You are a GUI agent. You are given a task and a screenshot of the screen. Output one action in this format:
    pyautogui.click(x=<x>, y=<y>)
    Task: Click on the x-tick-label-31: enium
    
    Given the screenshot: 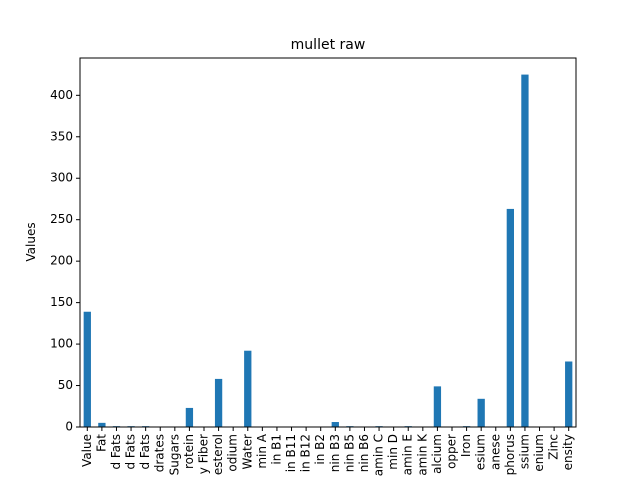 What is the action you would take?
    pyautogui.click(x=539, y=453)
    